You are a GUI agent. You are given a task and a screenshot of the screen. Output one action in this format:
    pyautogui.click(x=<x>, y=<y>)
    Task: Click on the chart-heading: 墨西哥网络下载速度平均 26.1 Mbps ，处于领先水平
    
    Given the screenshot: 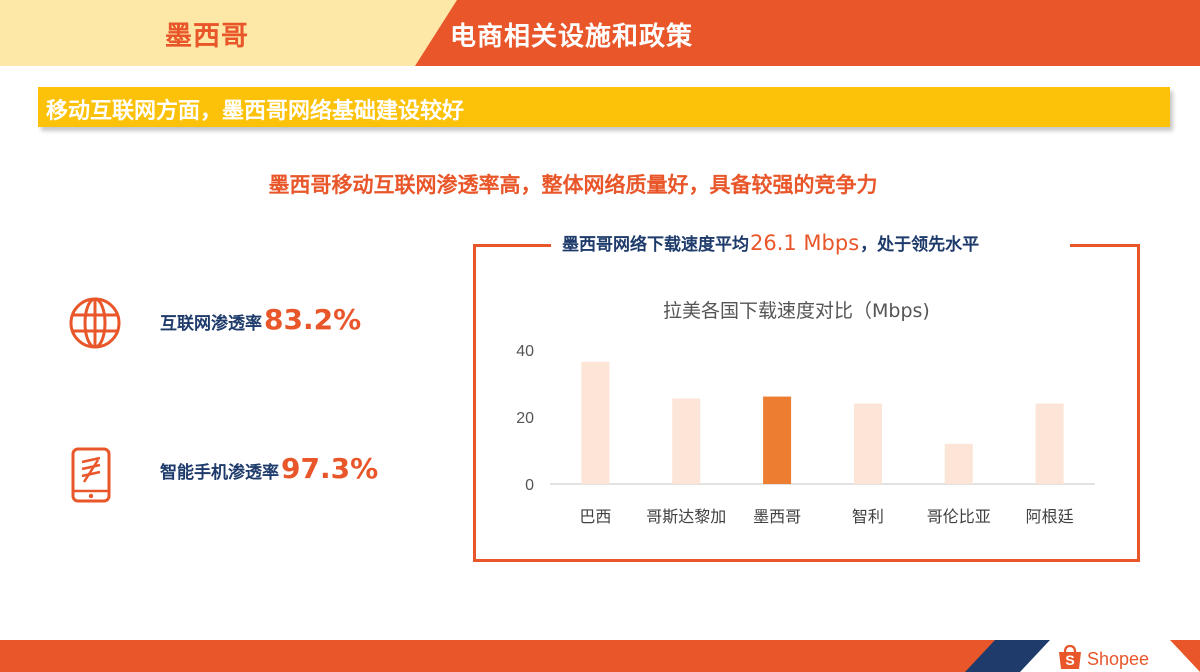 What is the action you would take?
    pyautogui.click(x=770, y=242)
    